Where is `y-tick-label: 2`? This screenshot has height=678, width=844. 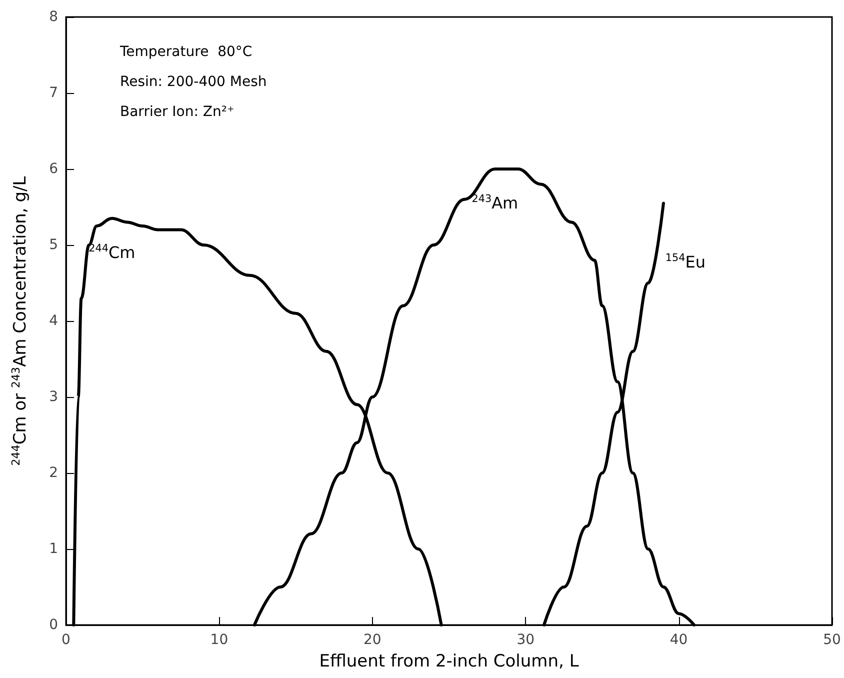
y-tick-label: 2 is located at coordinates (53, 473).